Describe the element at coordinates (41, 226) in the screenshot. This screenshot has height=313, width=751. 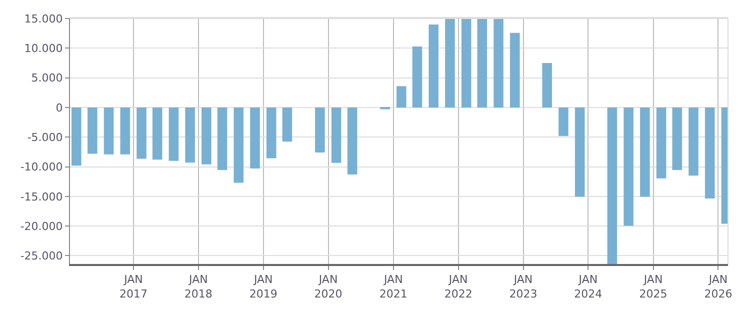
I see `y-tick-label: -20.000` at that location.